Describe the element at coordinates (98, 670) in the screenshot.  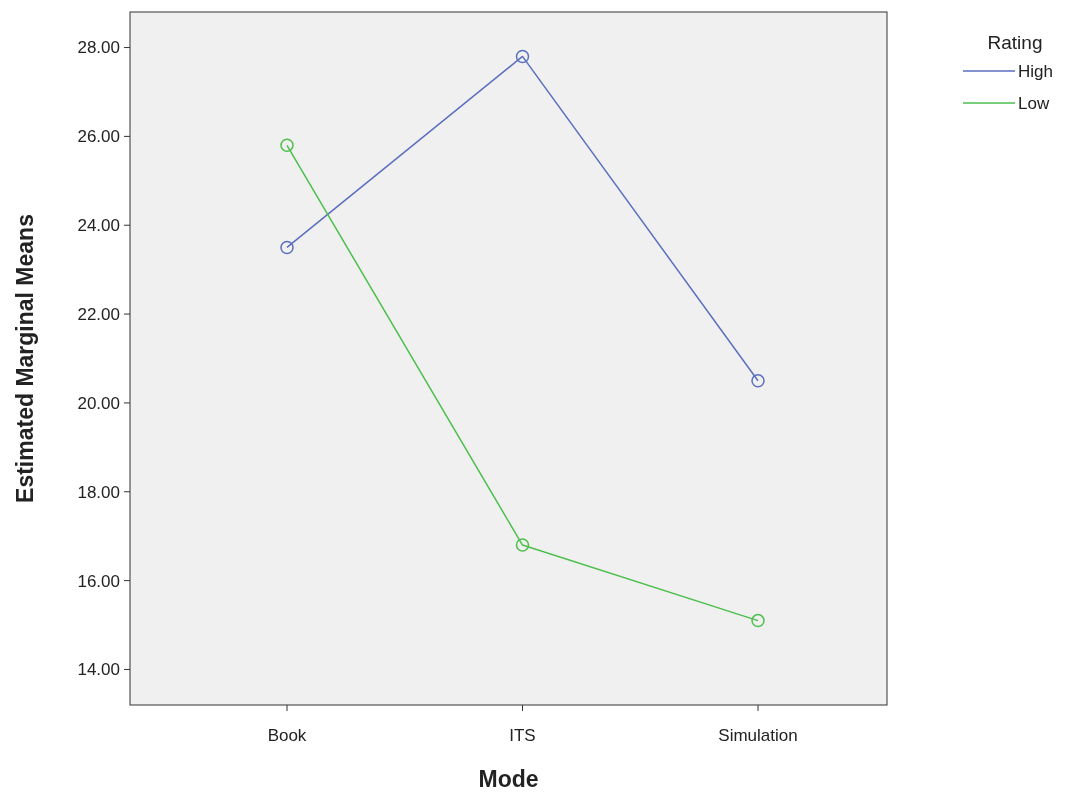
I see `y-tick-label: 14.00` at that location.